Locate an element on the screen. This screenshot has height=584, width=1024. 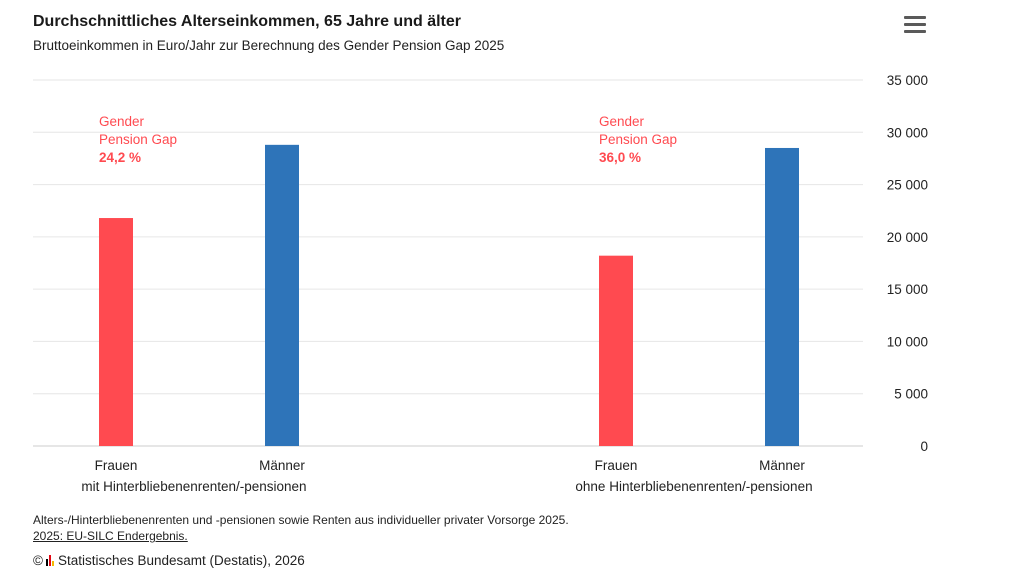
source-link: 2025: EU-SILC Endergebnis. is located at coordinates (110, 536).